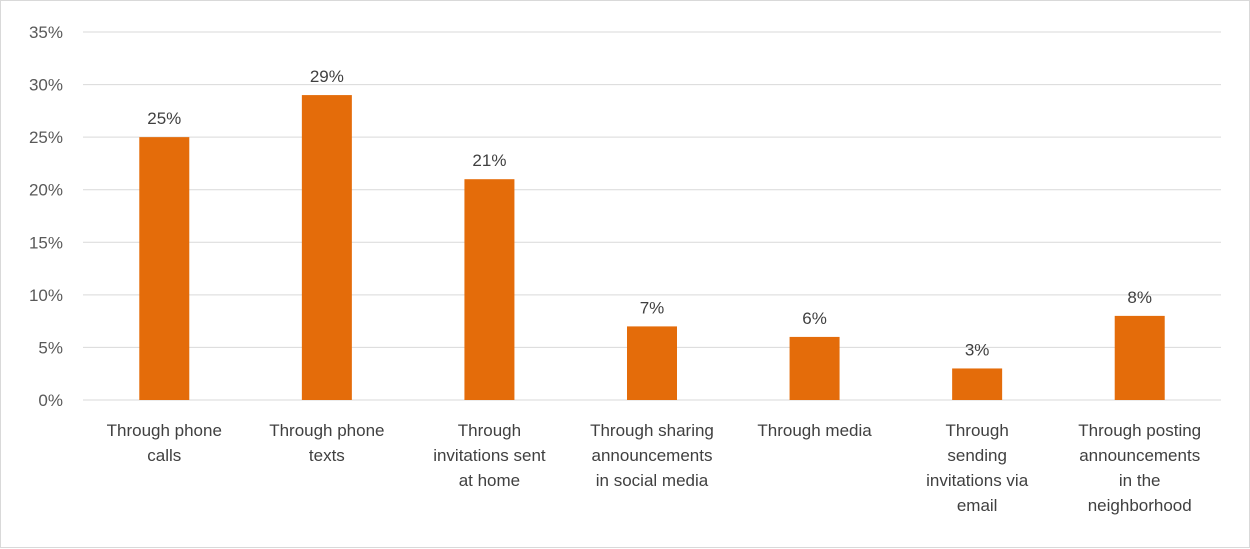 This screenshot has height=549, width=1250. Describe the element at coordinates (489, 480) in the screenshot. I see `category-label: at home` at that location.